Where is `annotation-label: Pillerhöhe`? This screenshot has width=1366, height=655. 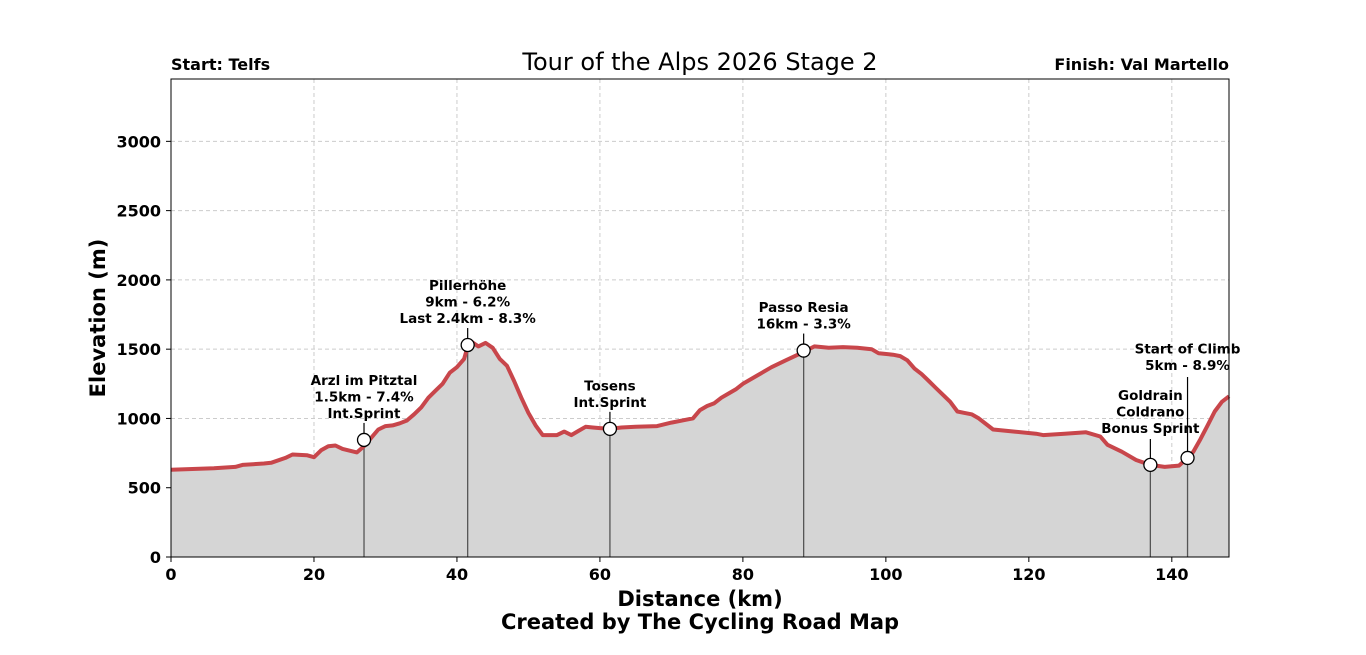
annotation-label: Pillerhöhe is located at coordinates (467, 286).